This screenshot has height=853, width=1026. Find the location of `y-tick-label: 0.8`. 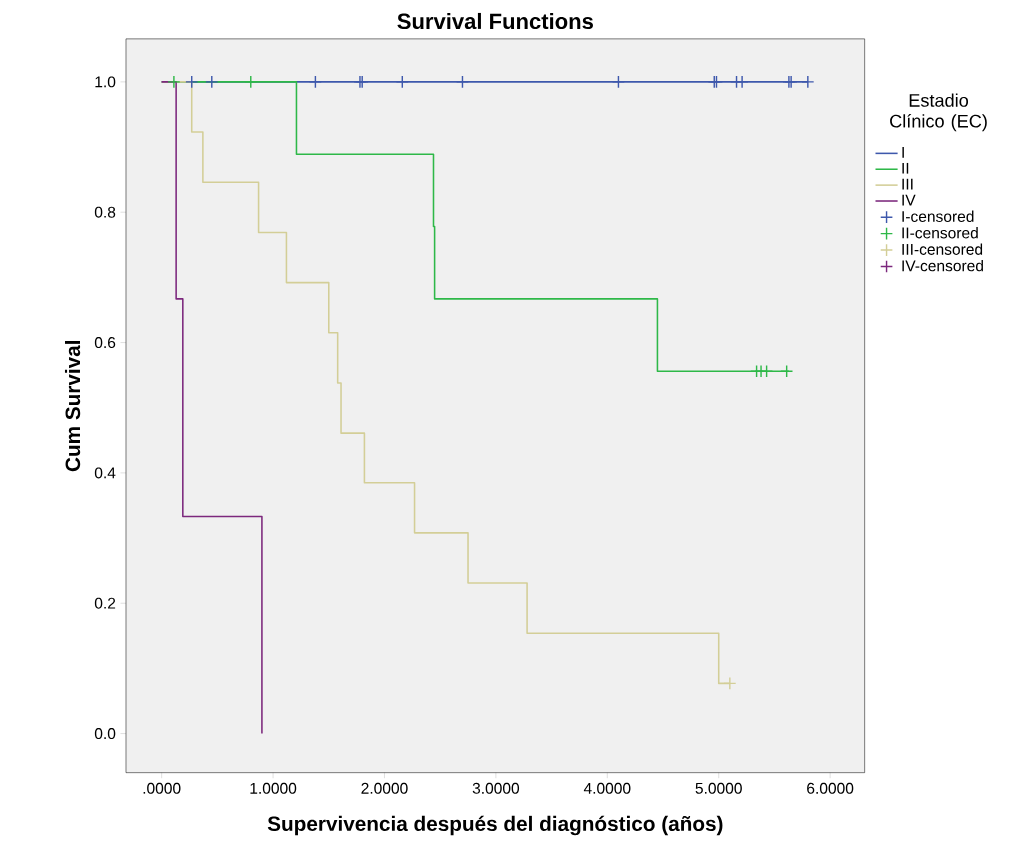

y-tick-label: 0.8 is located at coordinates (105, 212).